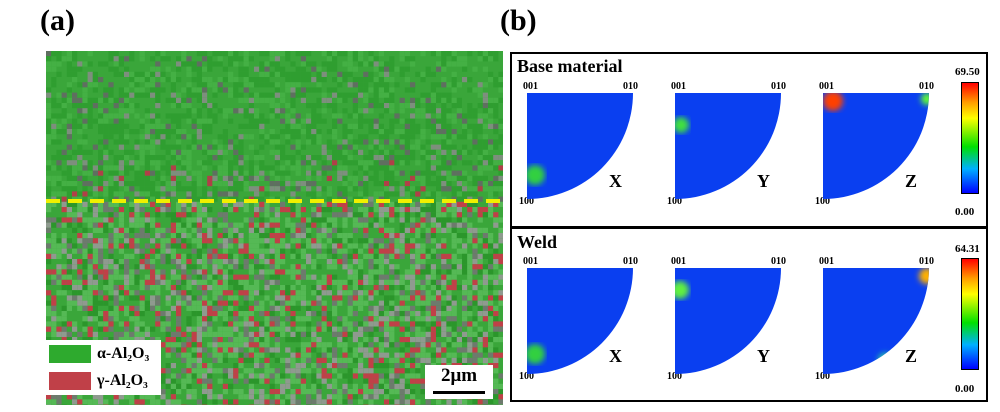  What do you see at coordinates (970, 138) in the screenshot?
I see `color-bar-base` at bounding box center [970, 138].